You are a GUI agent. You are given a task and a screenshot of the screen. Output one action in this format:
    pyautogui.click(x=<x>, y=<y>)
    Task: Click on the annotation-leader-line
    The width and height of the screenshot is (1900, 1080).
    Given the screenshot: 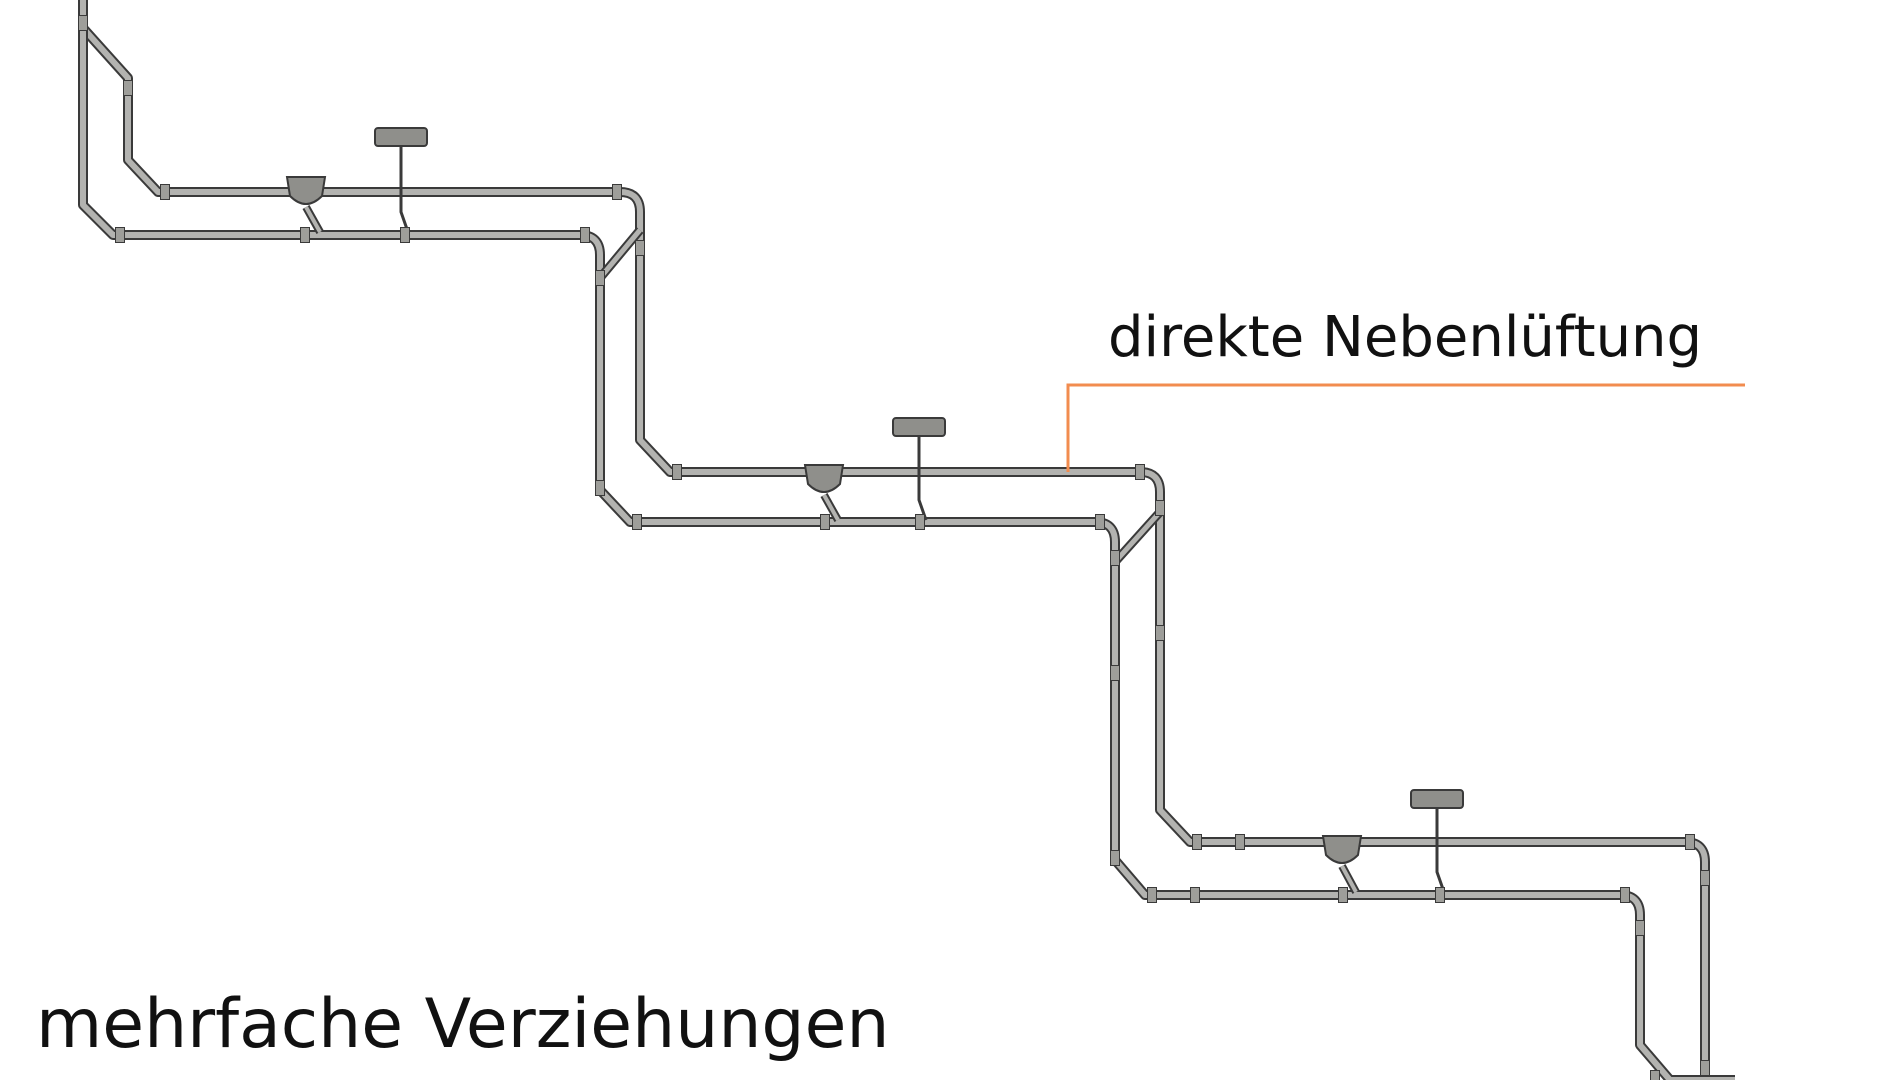 What is the action you would take?
    pyautogui.click(x=1405, y=427)
    